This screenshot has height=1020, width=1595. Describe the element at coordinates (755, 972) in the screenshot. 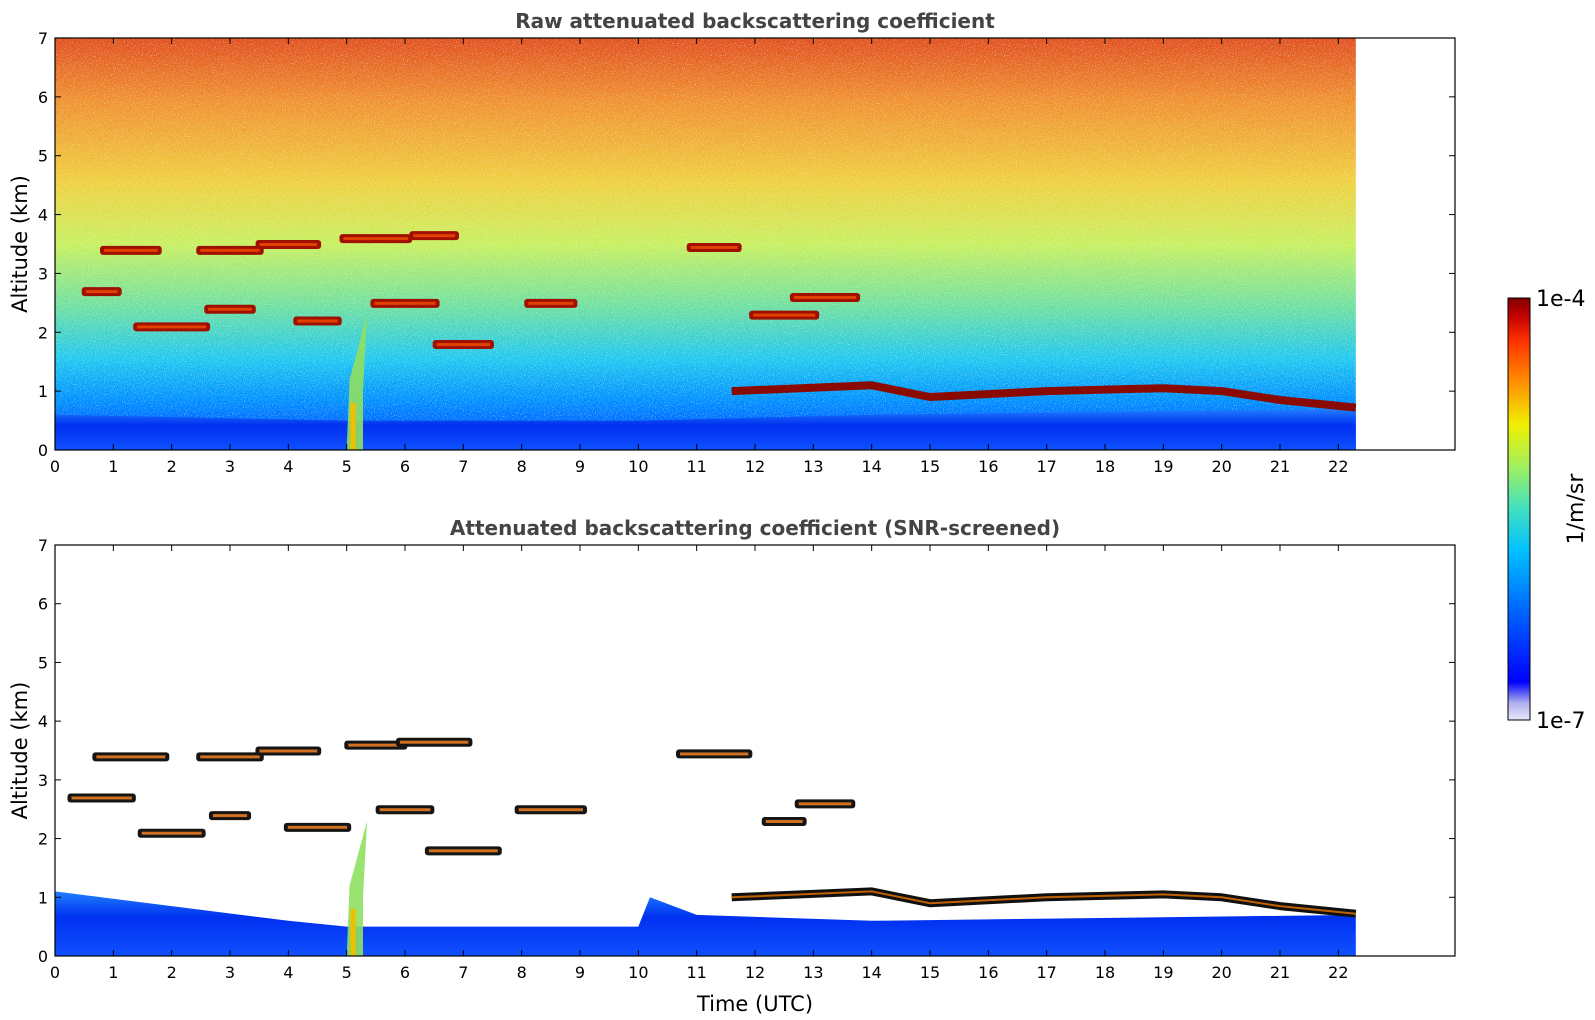

I see `x-tick-label: 12` at that location.